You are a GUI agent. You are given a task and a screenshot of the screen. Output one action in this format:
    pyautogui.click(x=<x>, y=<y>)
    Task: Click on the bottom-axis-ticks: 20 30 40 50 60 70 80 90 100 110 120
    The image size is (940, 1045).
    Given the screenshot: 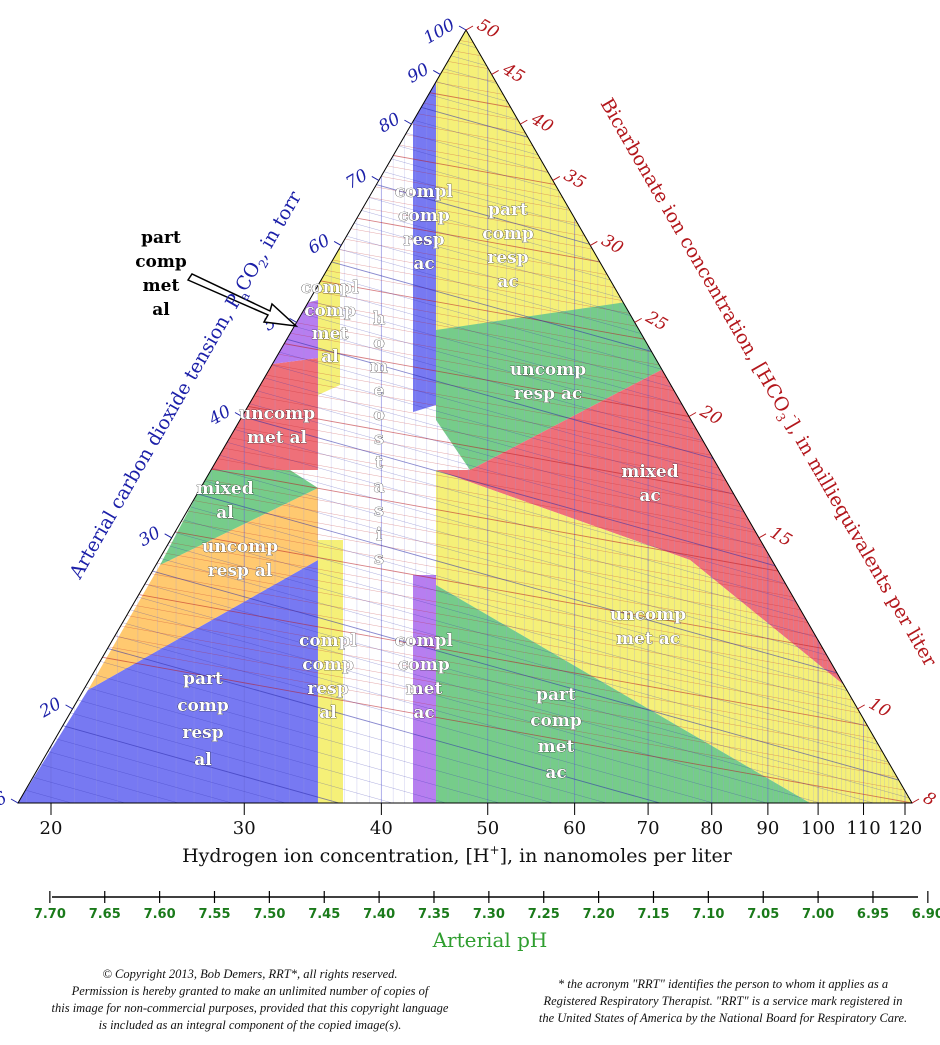 What is the action you would take?
    pyautogui.click(x=481, y=821)
    